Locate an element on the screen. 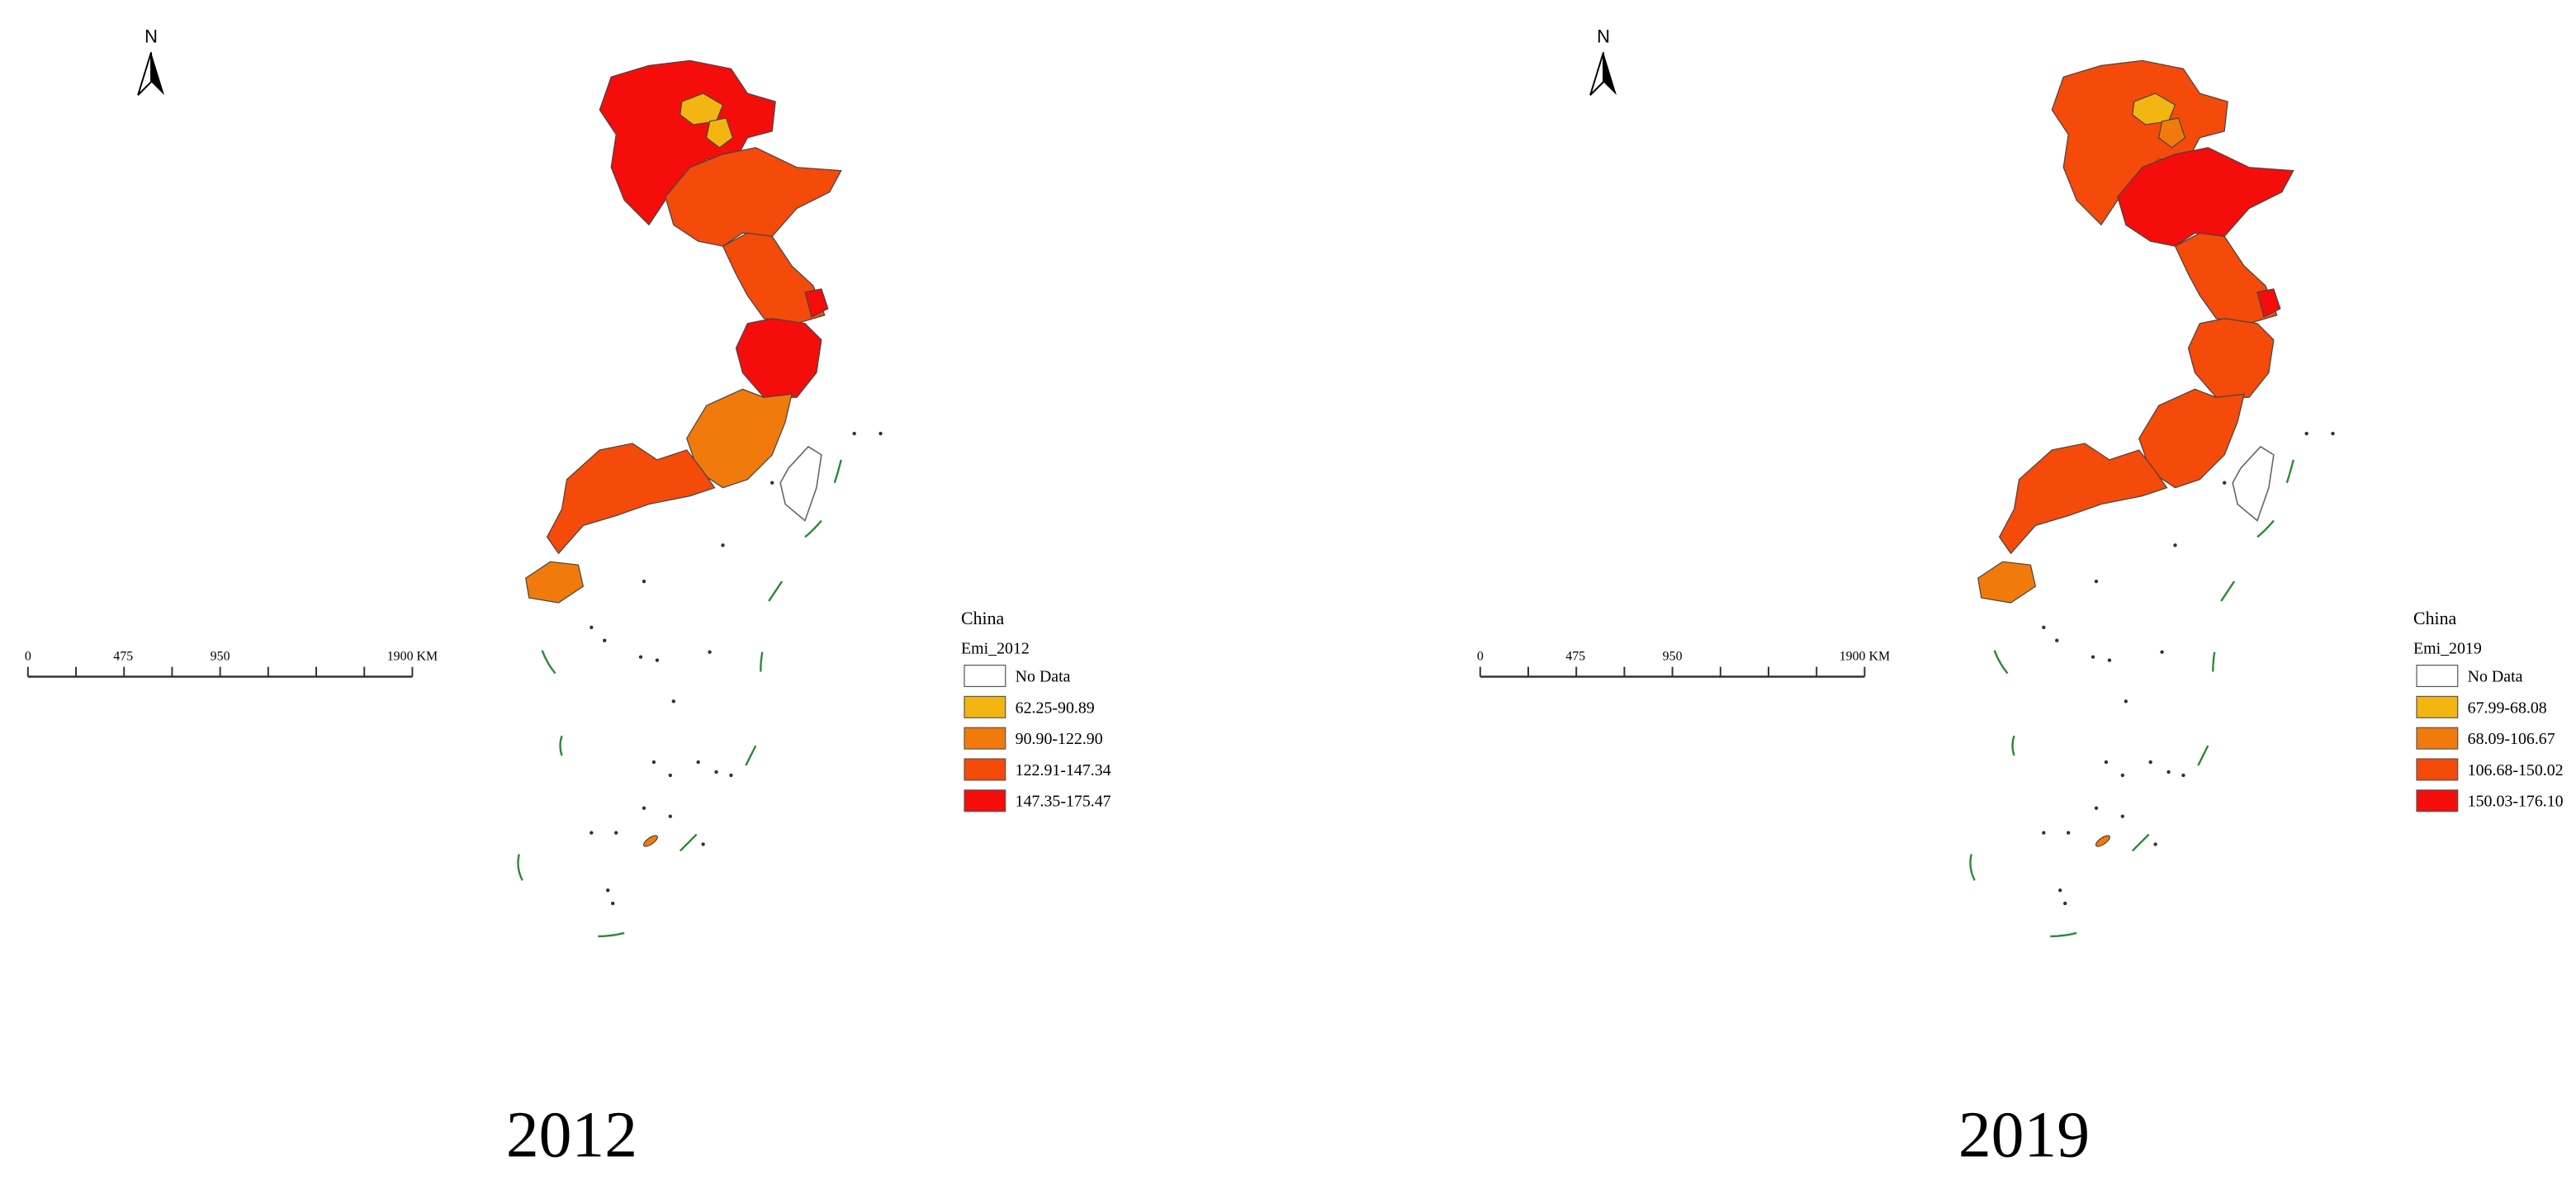  legend-label: 106.68-150.02 is located at coordinates (2516, 770).